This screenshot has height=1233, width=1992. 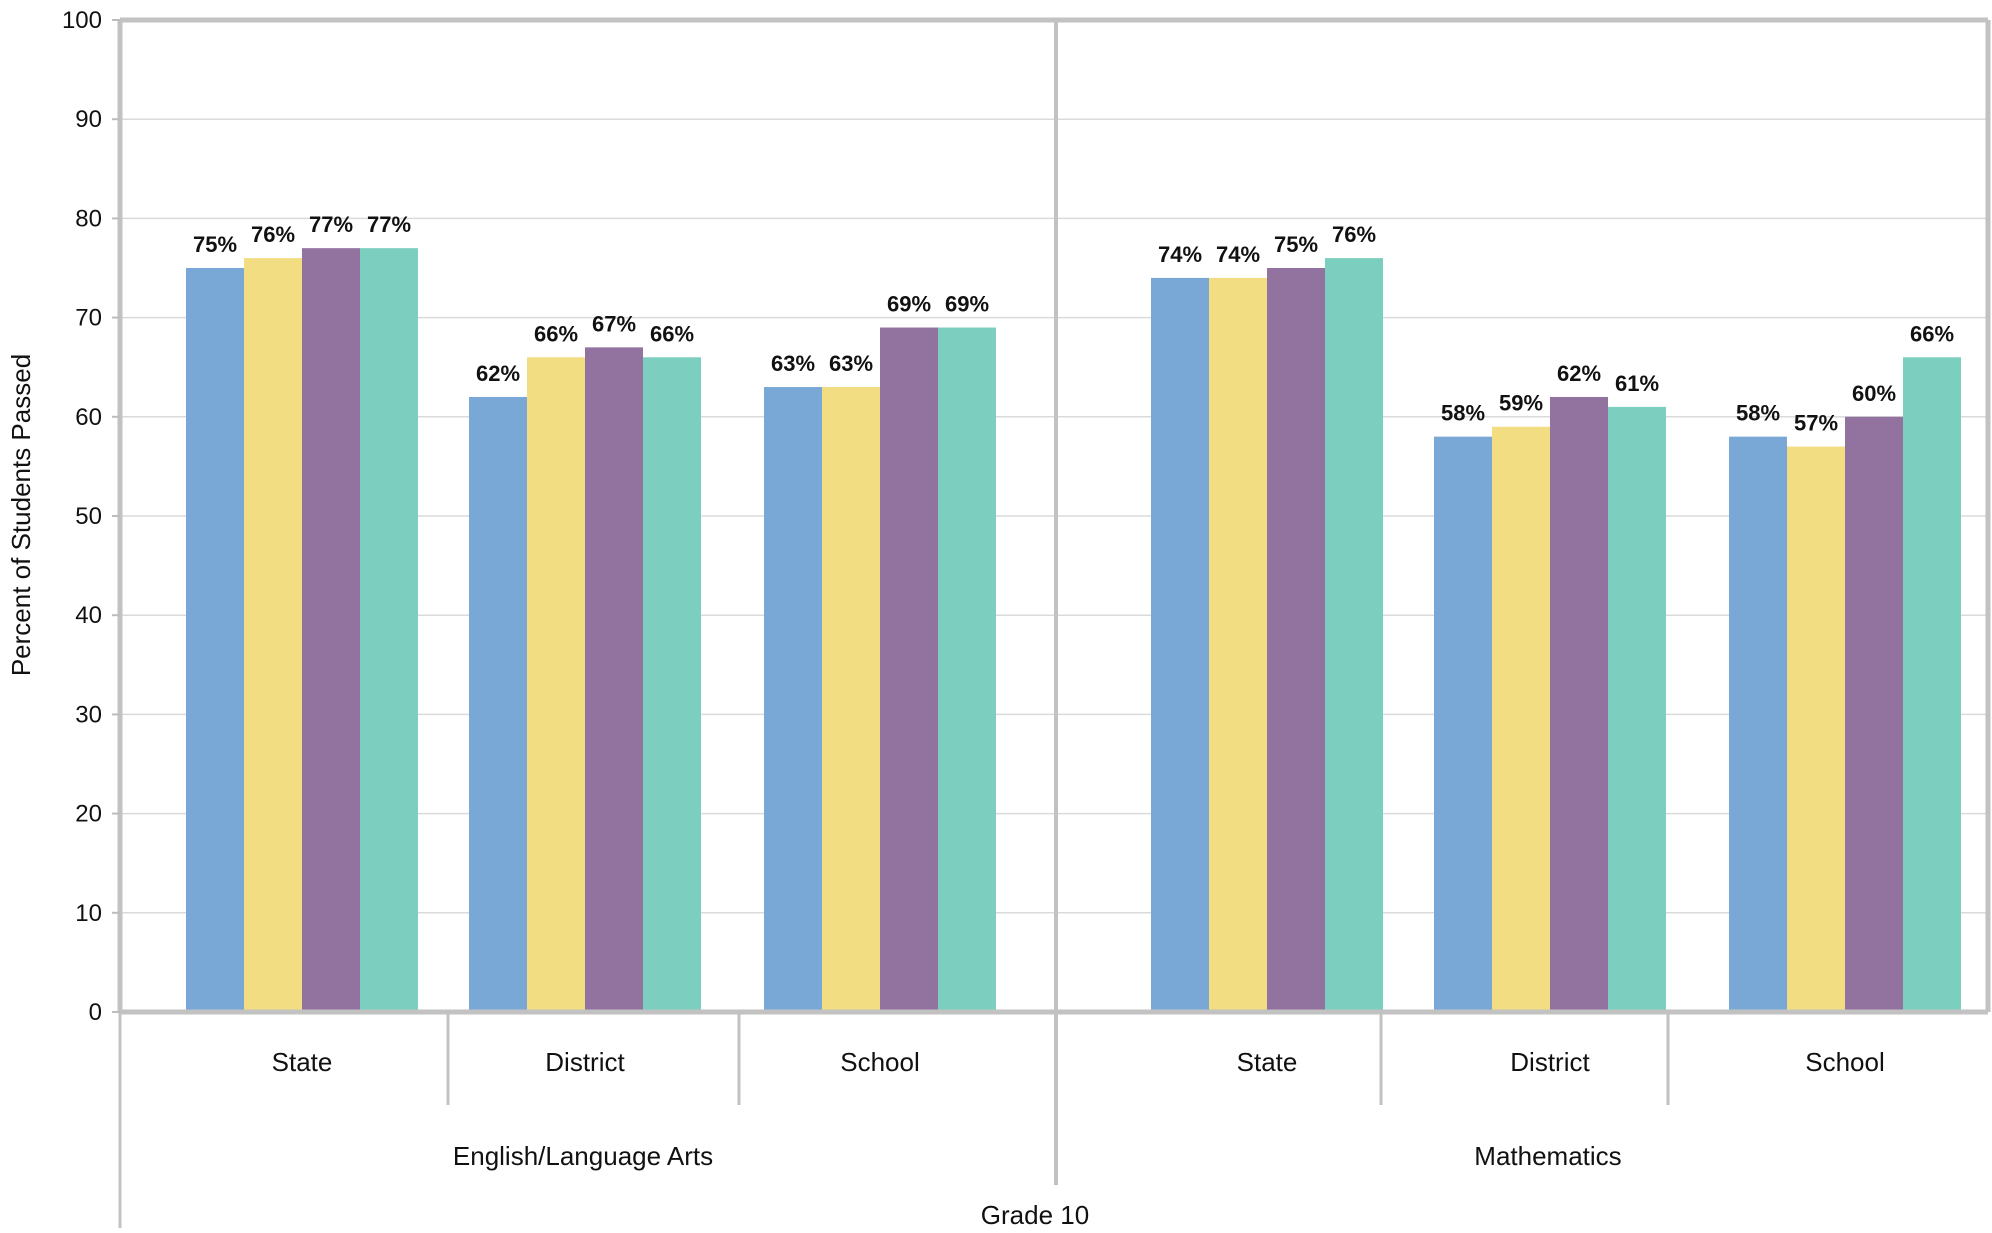 What do you see at coordinates (88, 615) in the screenshot?
I see `y-tick-label: 40` at bounding box center [88, 615].